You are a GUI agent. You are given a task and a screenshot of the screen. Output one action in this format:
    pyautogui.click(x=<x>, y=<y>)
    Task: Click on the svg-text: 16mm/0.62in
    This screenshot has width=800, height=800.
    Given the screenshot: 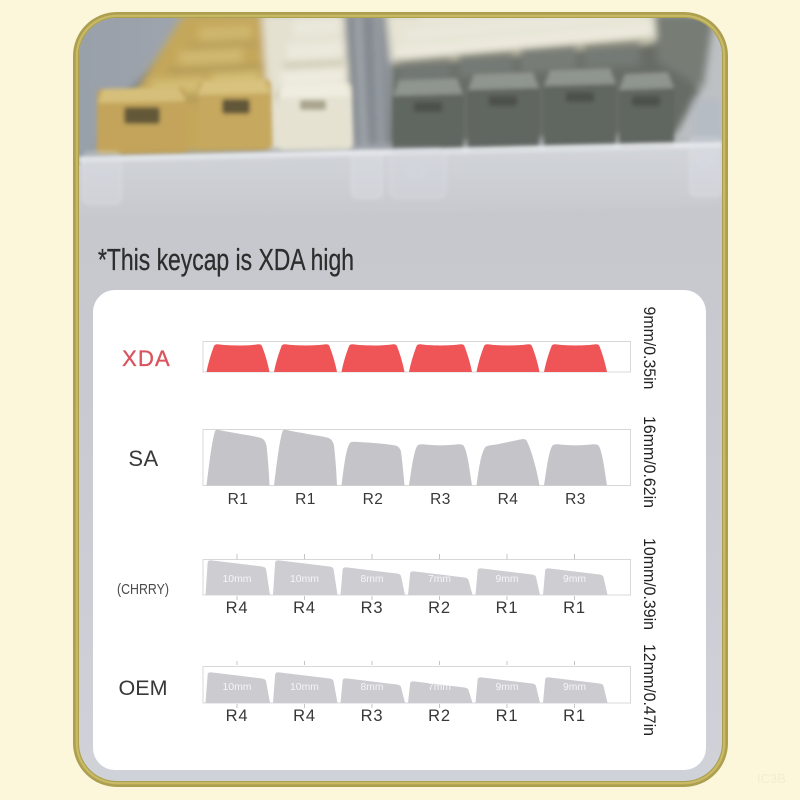 What is the action you would take?
    pyautogui.click(x=649, y=462)
    